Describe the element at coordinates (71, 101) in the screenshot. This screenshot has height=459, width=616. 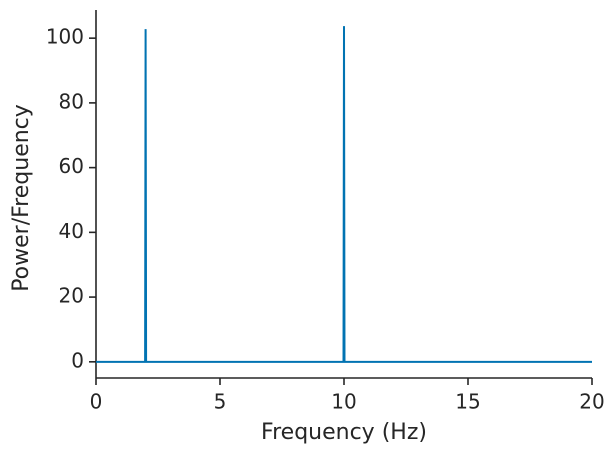
I see `y-tick-label: 80` at that location.